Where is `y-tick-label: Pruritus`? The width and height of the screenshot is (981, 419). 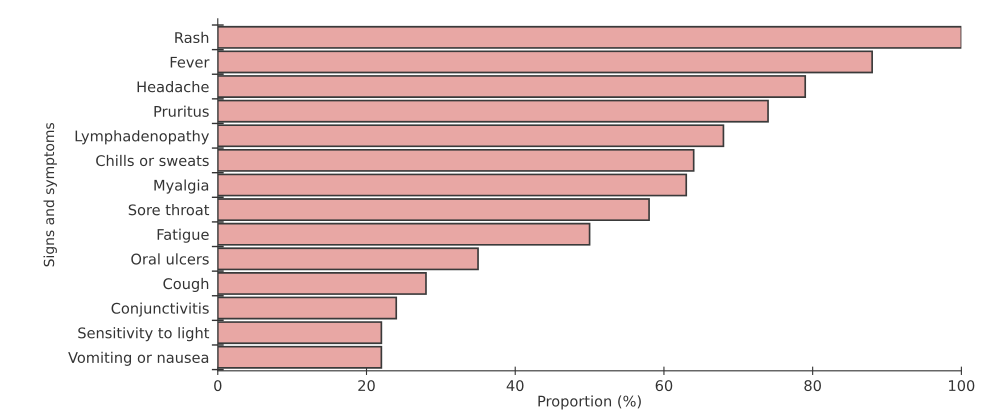
y-tick-label: Pruritus is located at coordinates (181, 111).